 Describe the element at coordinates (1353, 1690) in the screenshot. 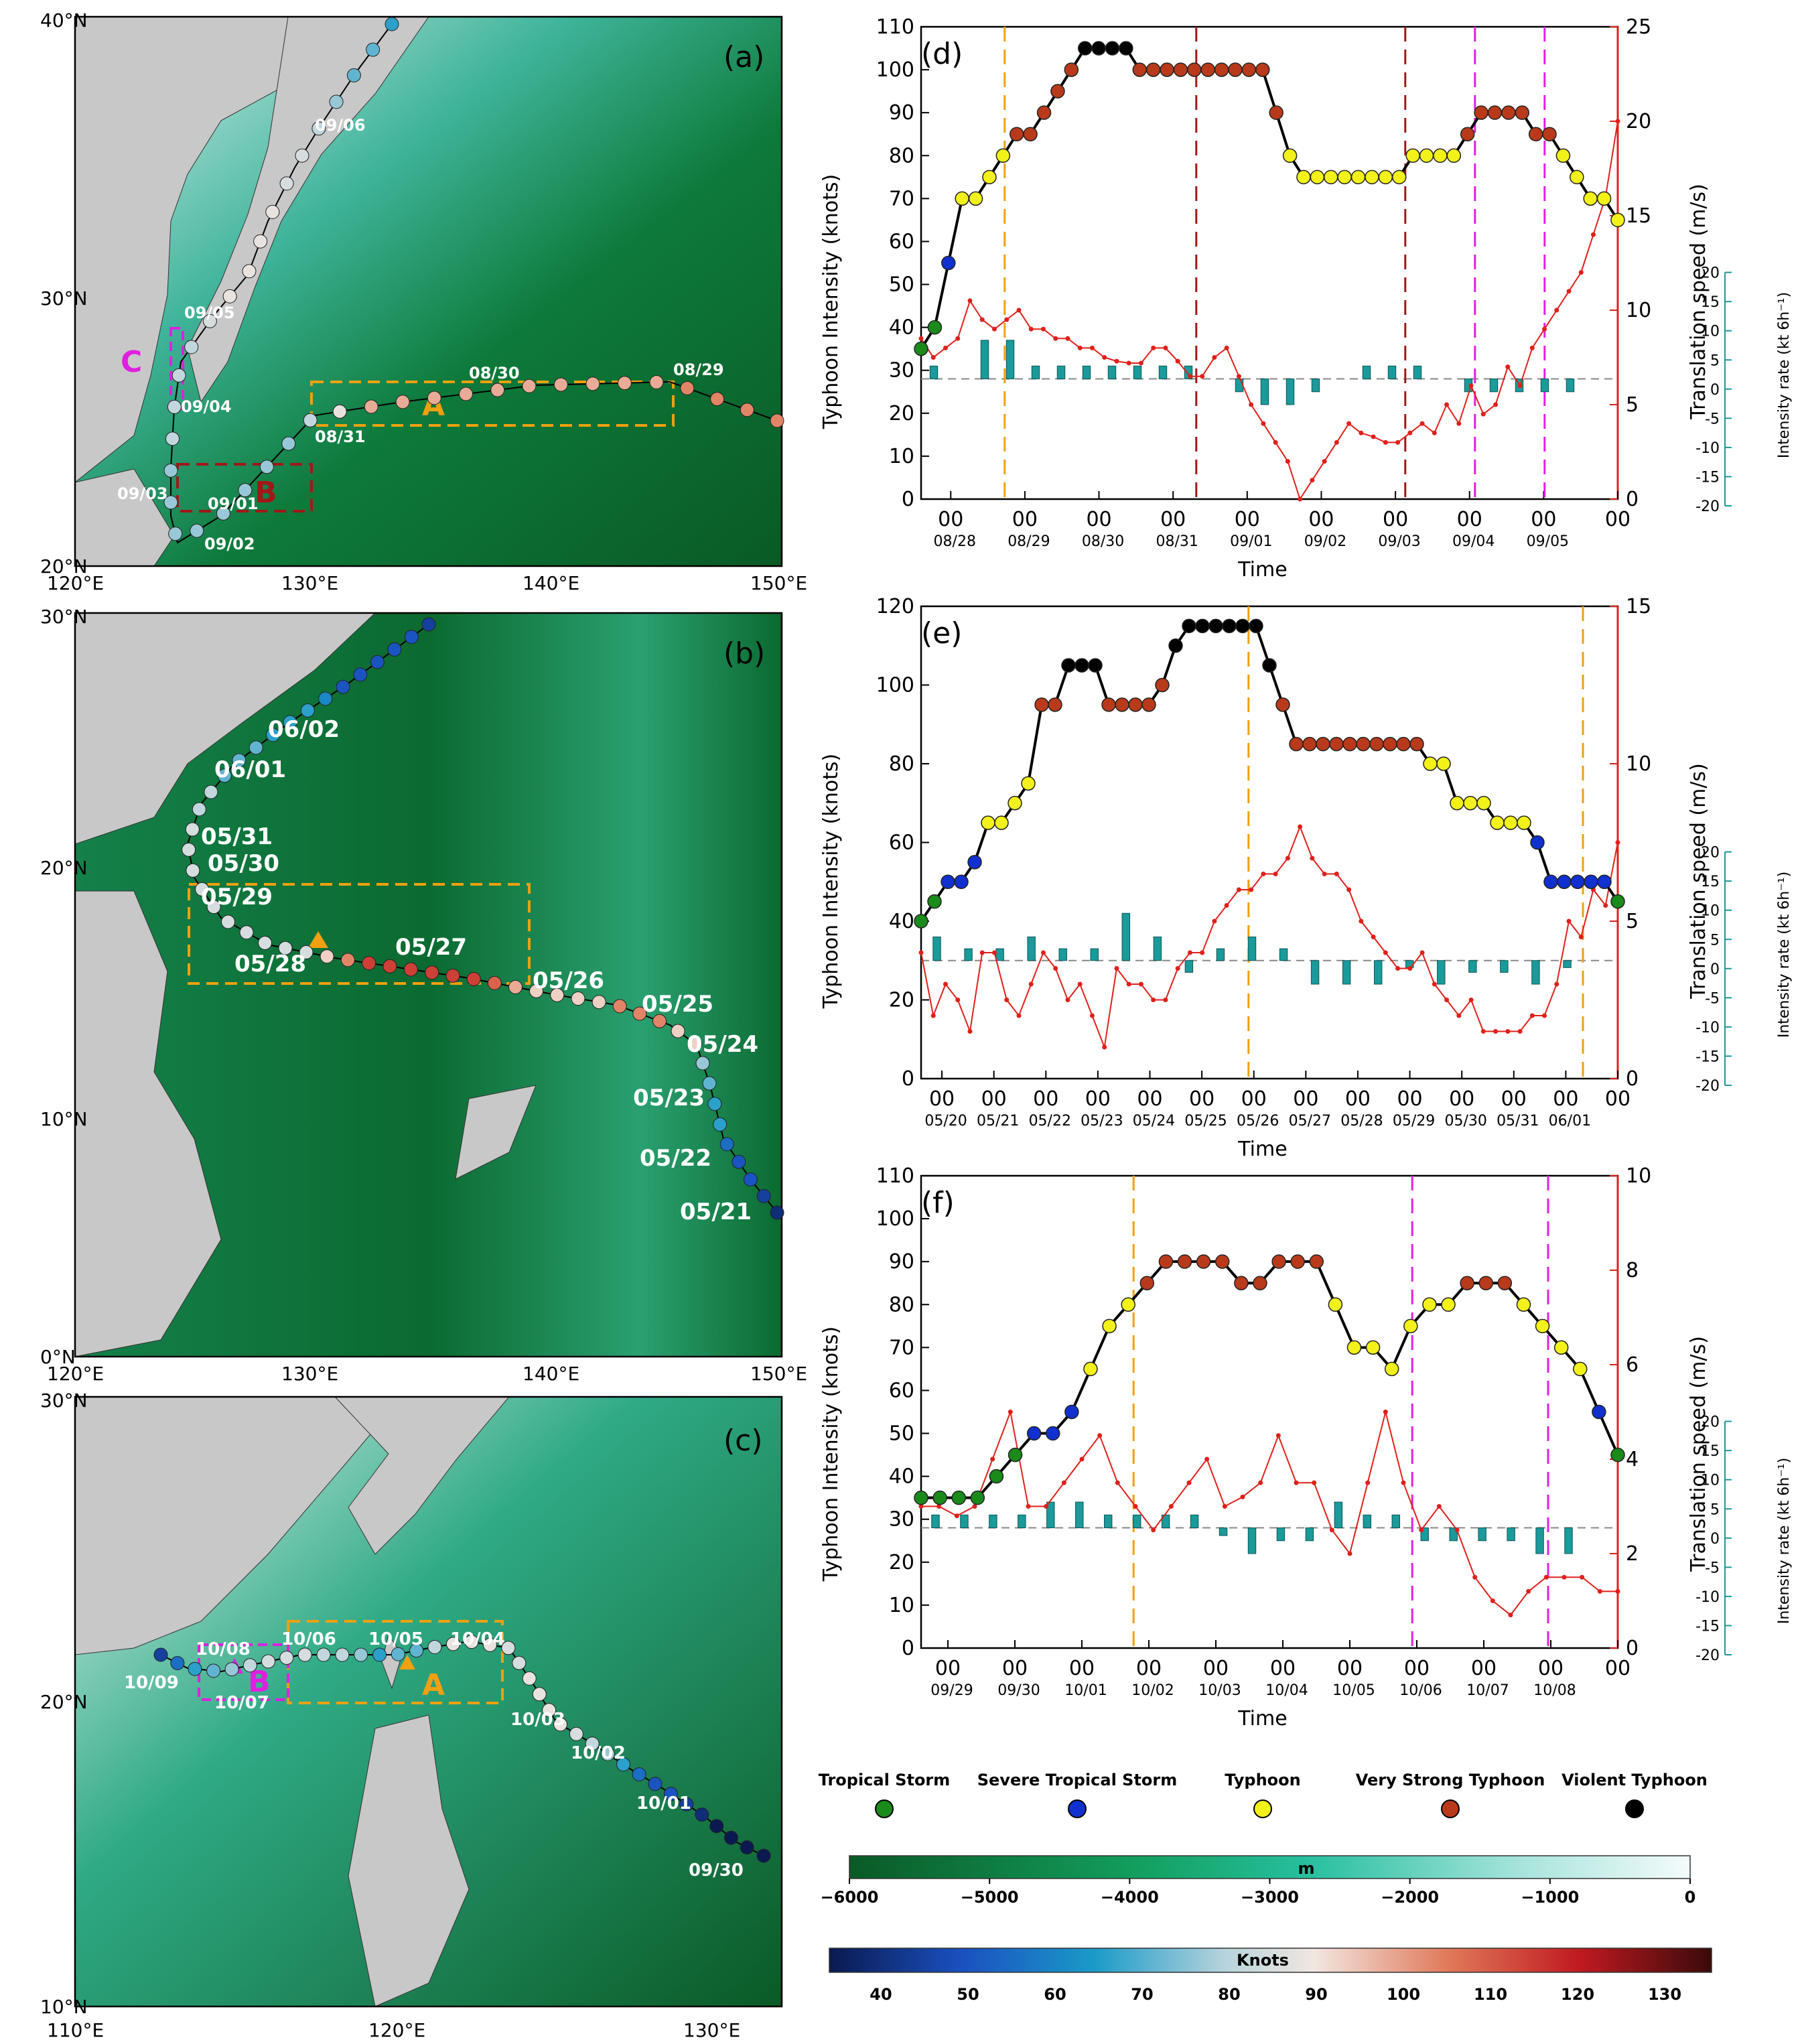

I see `date-tick-label: 10/05` at that location.